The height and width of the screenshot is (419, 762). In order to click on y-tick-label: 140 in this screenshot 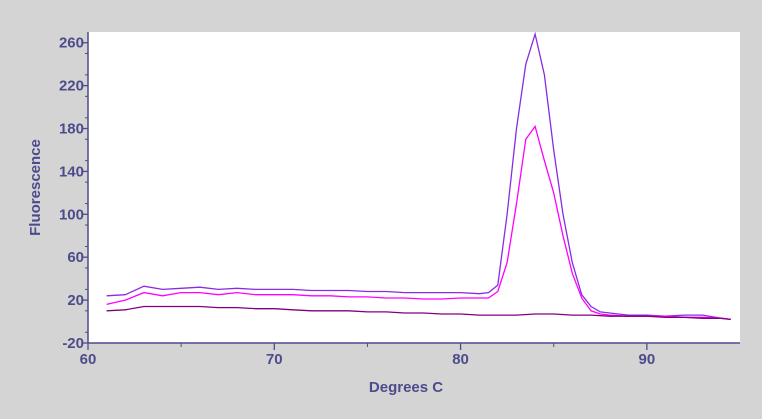, I will do `click(71, 171)`.